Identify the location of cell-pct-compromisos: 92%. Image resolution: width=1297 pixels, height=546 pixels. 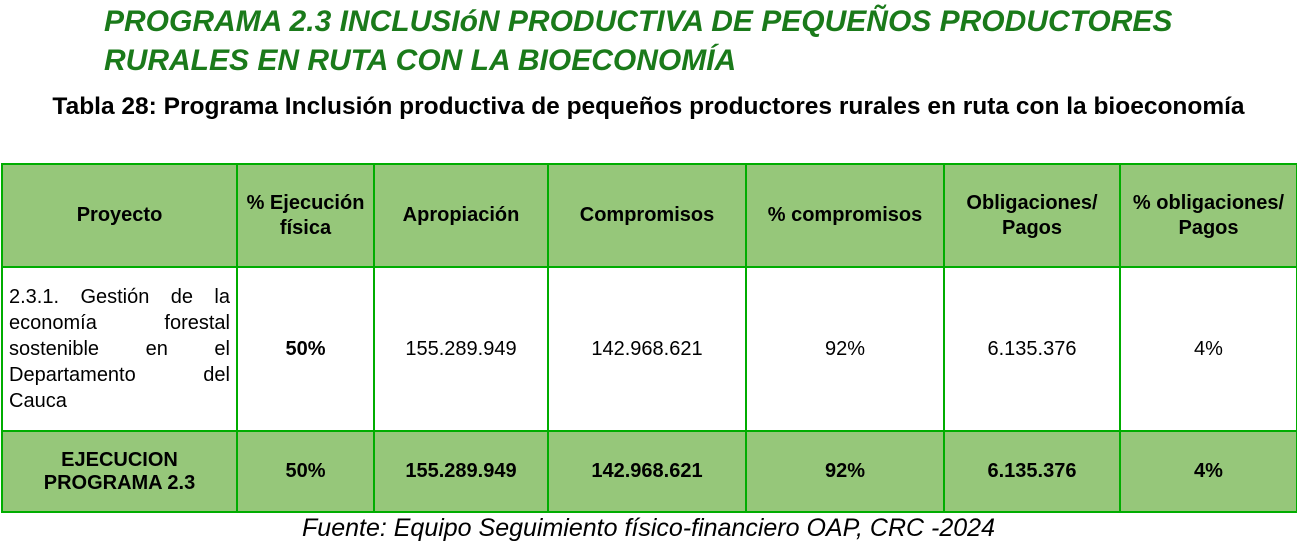
(845, 349).